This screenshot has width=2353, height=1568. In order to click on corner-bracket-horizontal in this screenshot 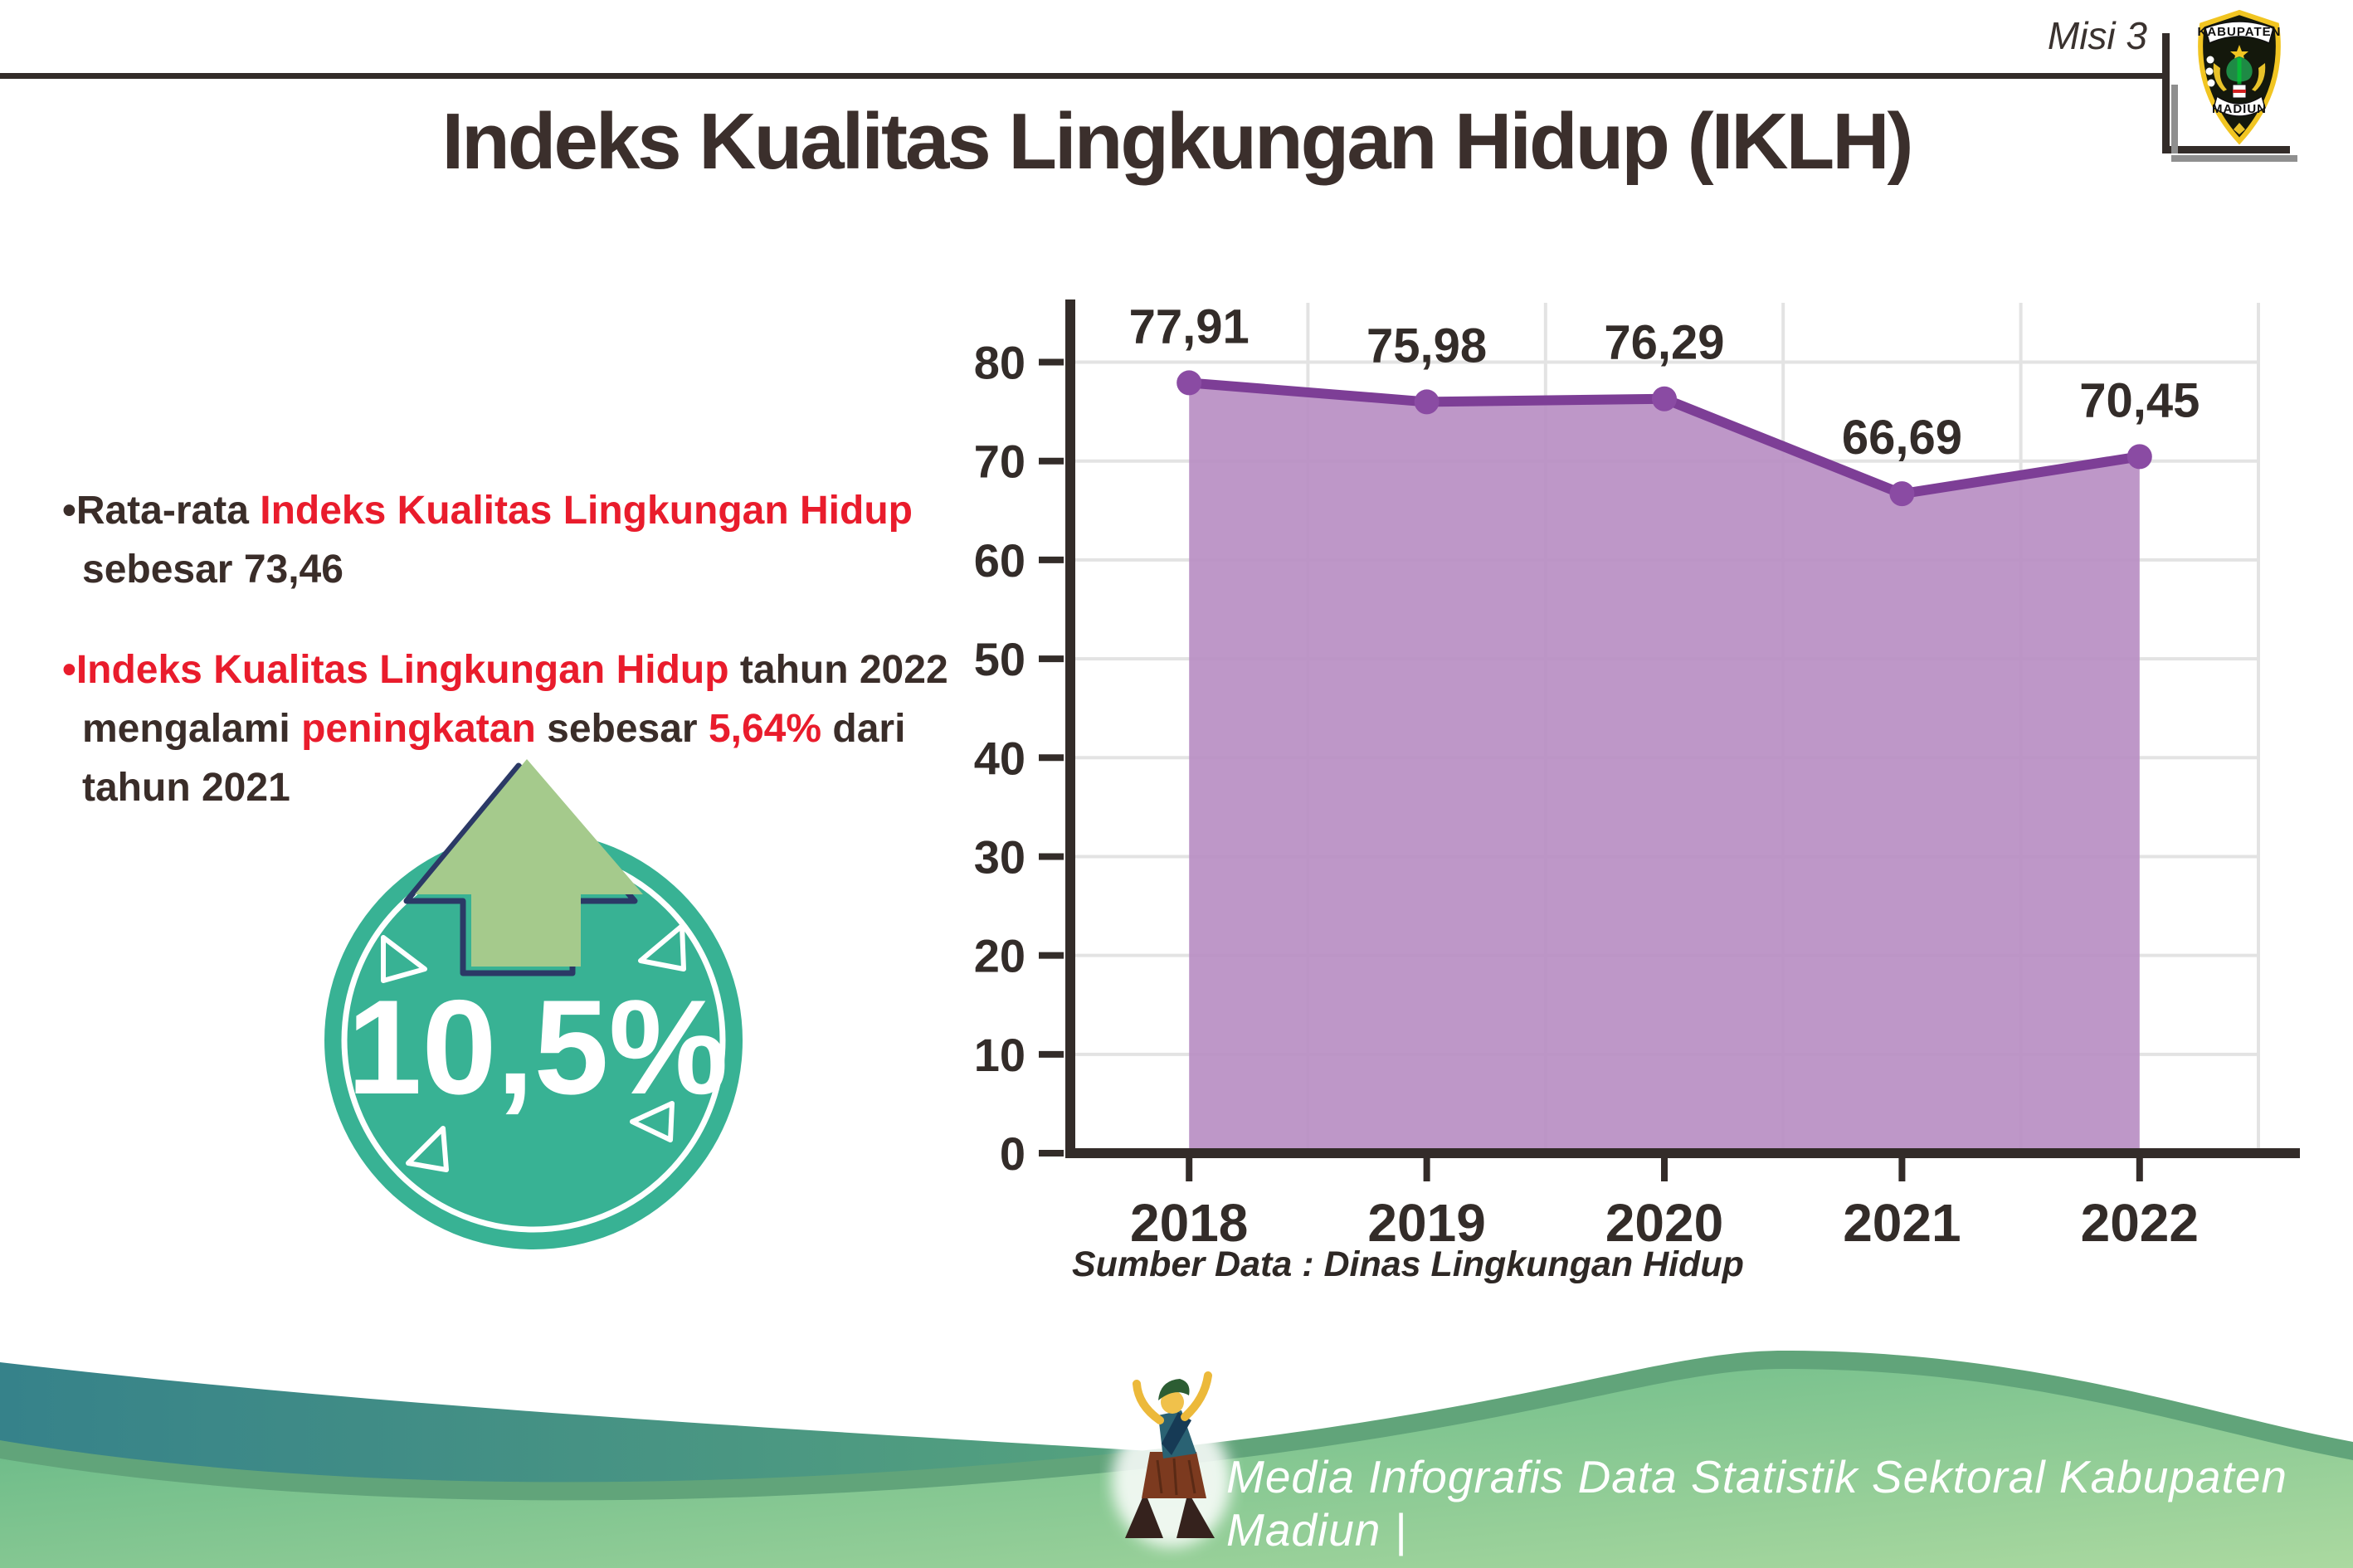, I will do `click(2226, 149)`.